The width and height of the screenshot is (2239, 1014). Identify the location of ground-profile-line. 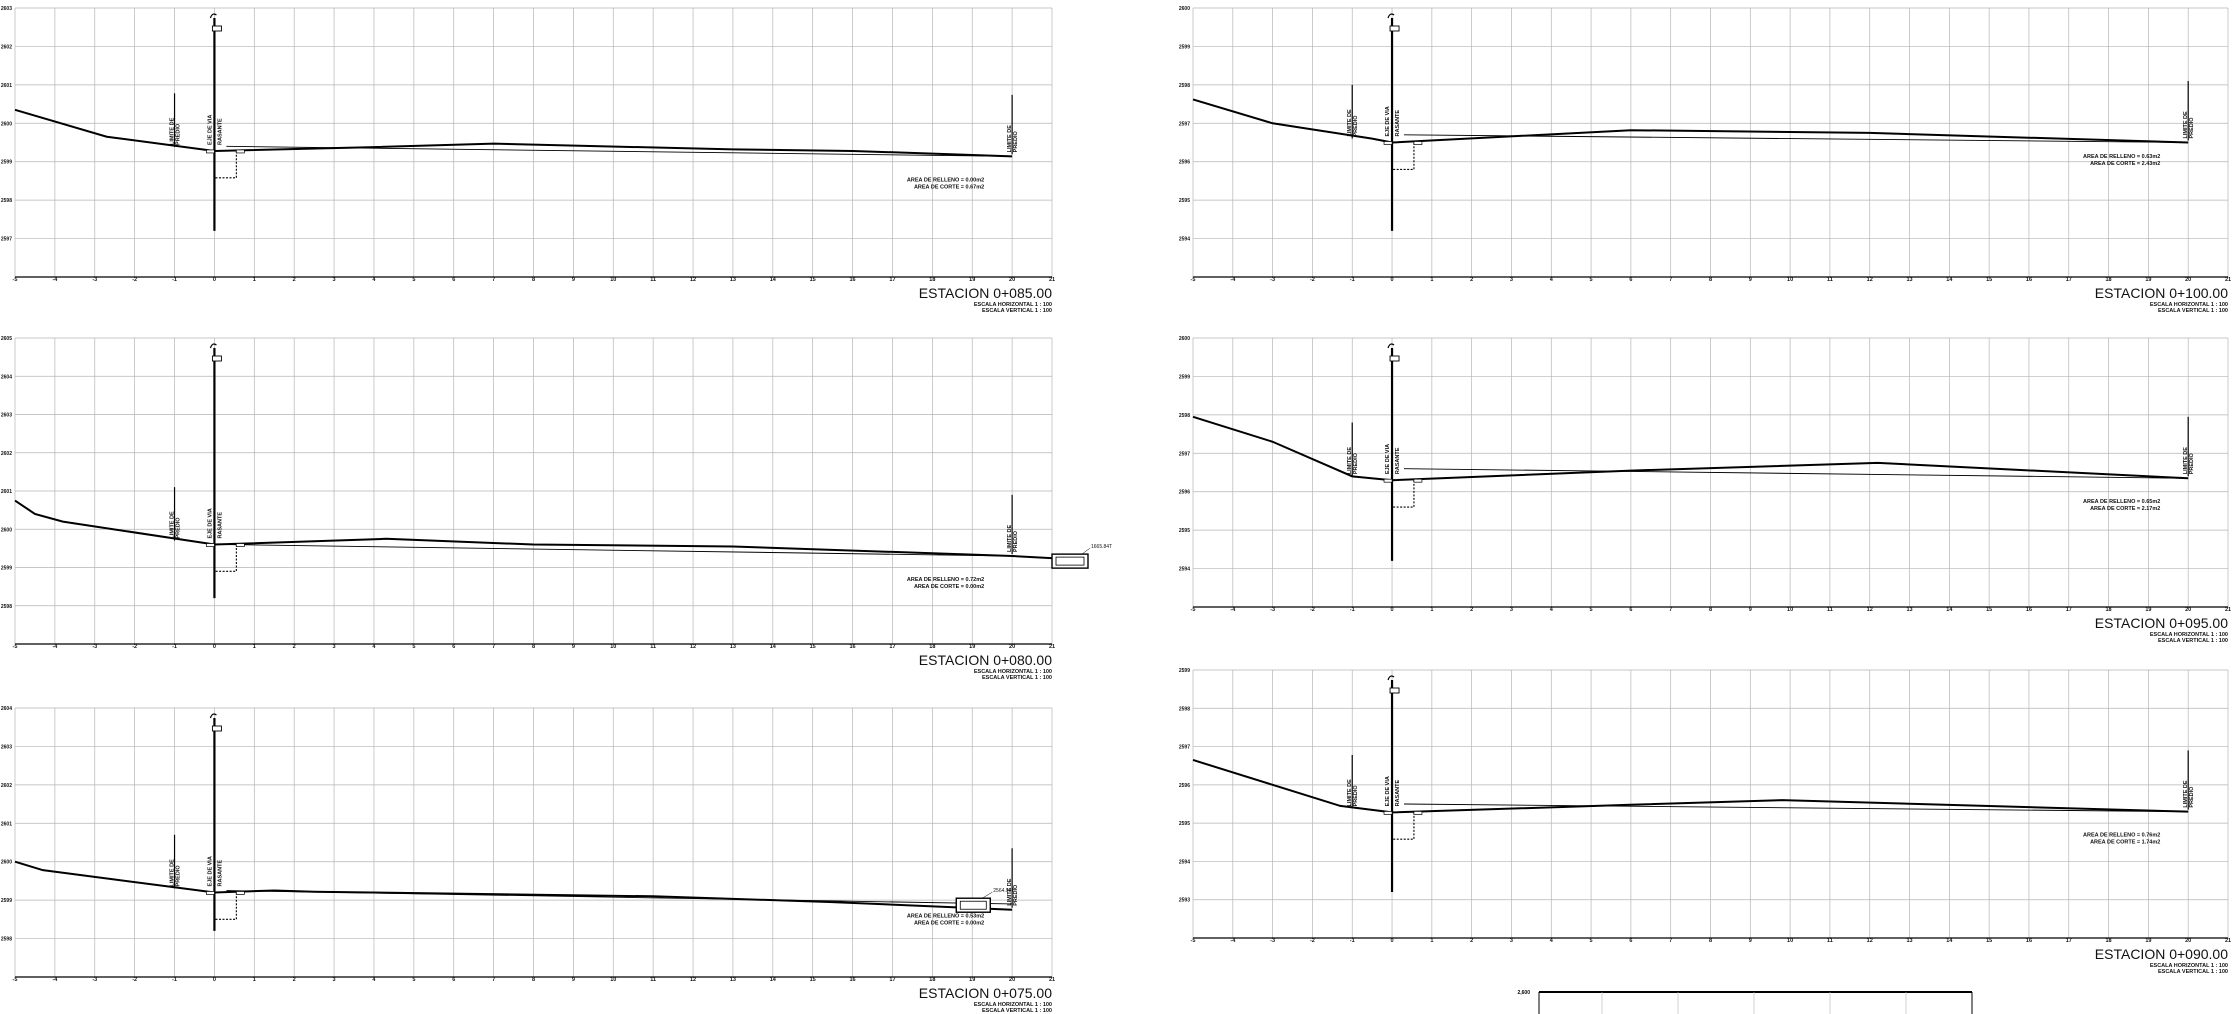
(549, 530).